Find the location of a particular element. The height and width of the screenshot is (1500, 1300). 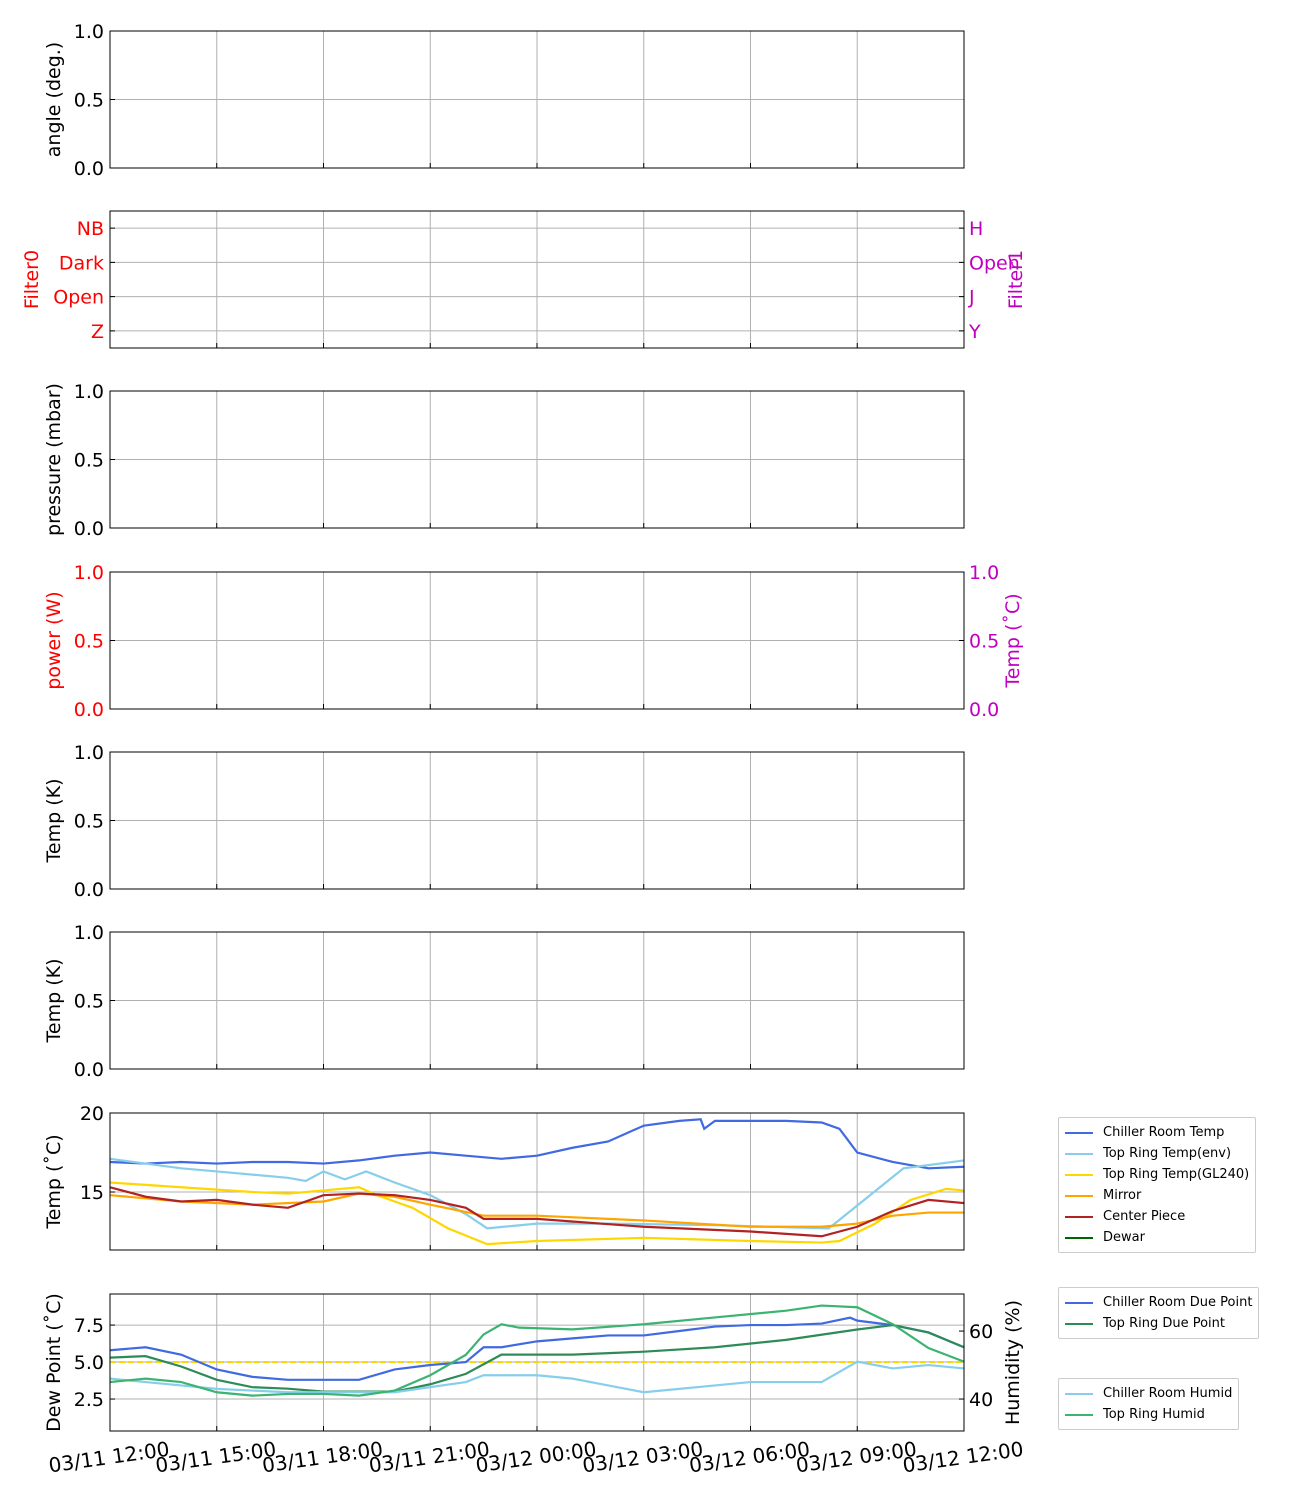

series-line-center-piece is located at coordinates (537, 1212).